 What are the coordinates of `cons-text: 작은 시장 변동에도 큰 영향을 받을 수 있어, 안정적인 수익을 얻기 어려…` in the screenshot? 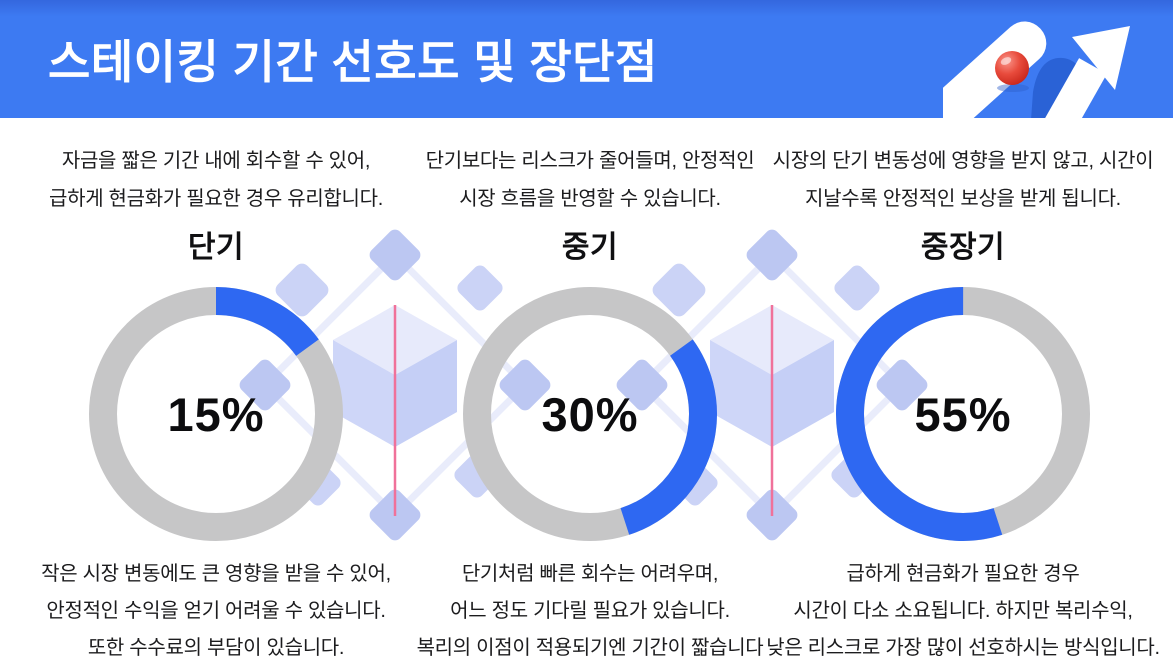 It's located at (216, 611).